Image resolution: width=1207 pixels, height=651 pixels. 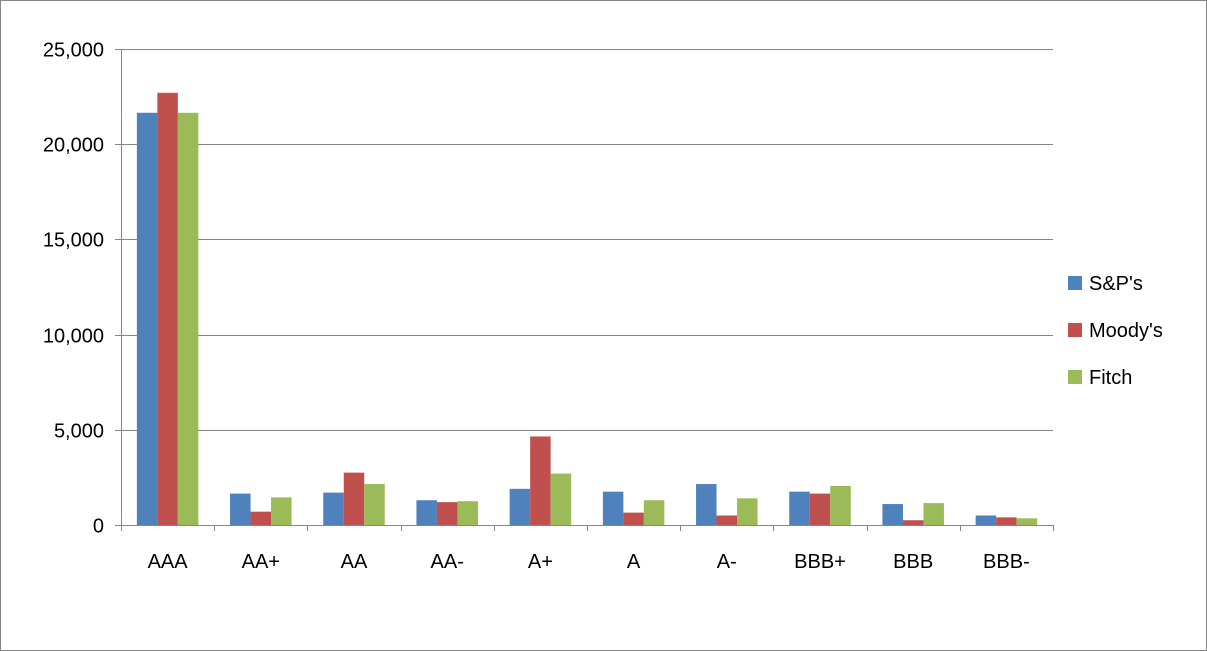 I want to click on bar-s-p-s-aminus, so click(x=706, y=504).